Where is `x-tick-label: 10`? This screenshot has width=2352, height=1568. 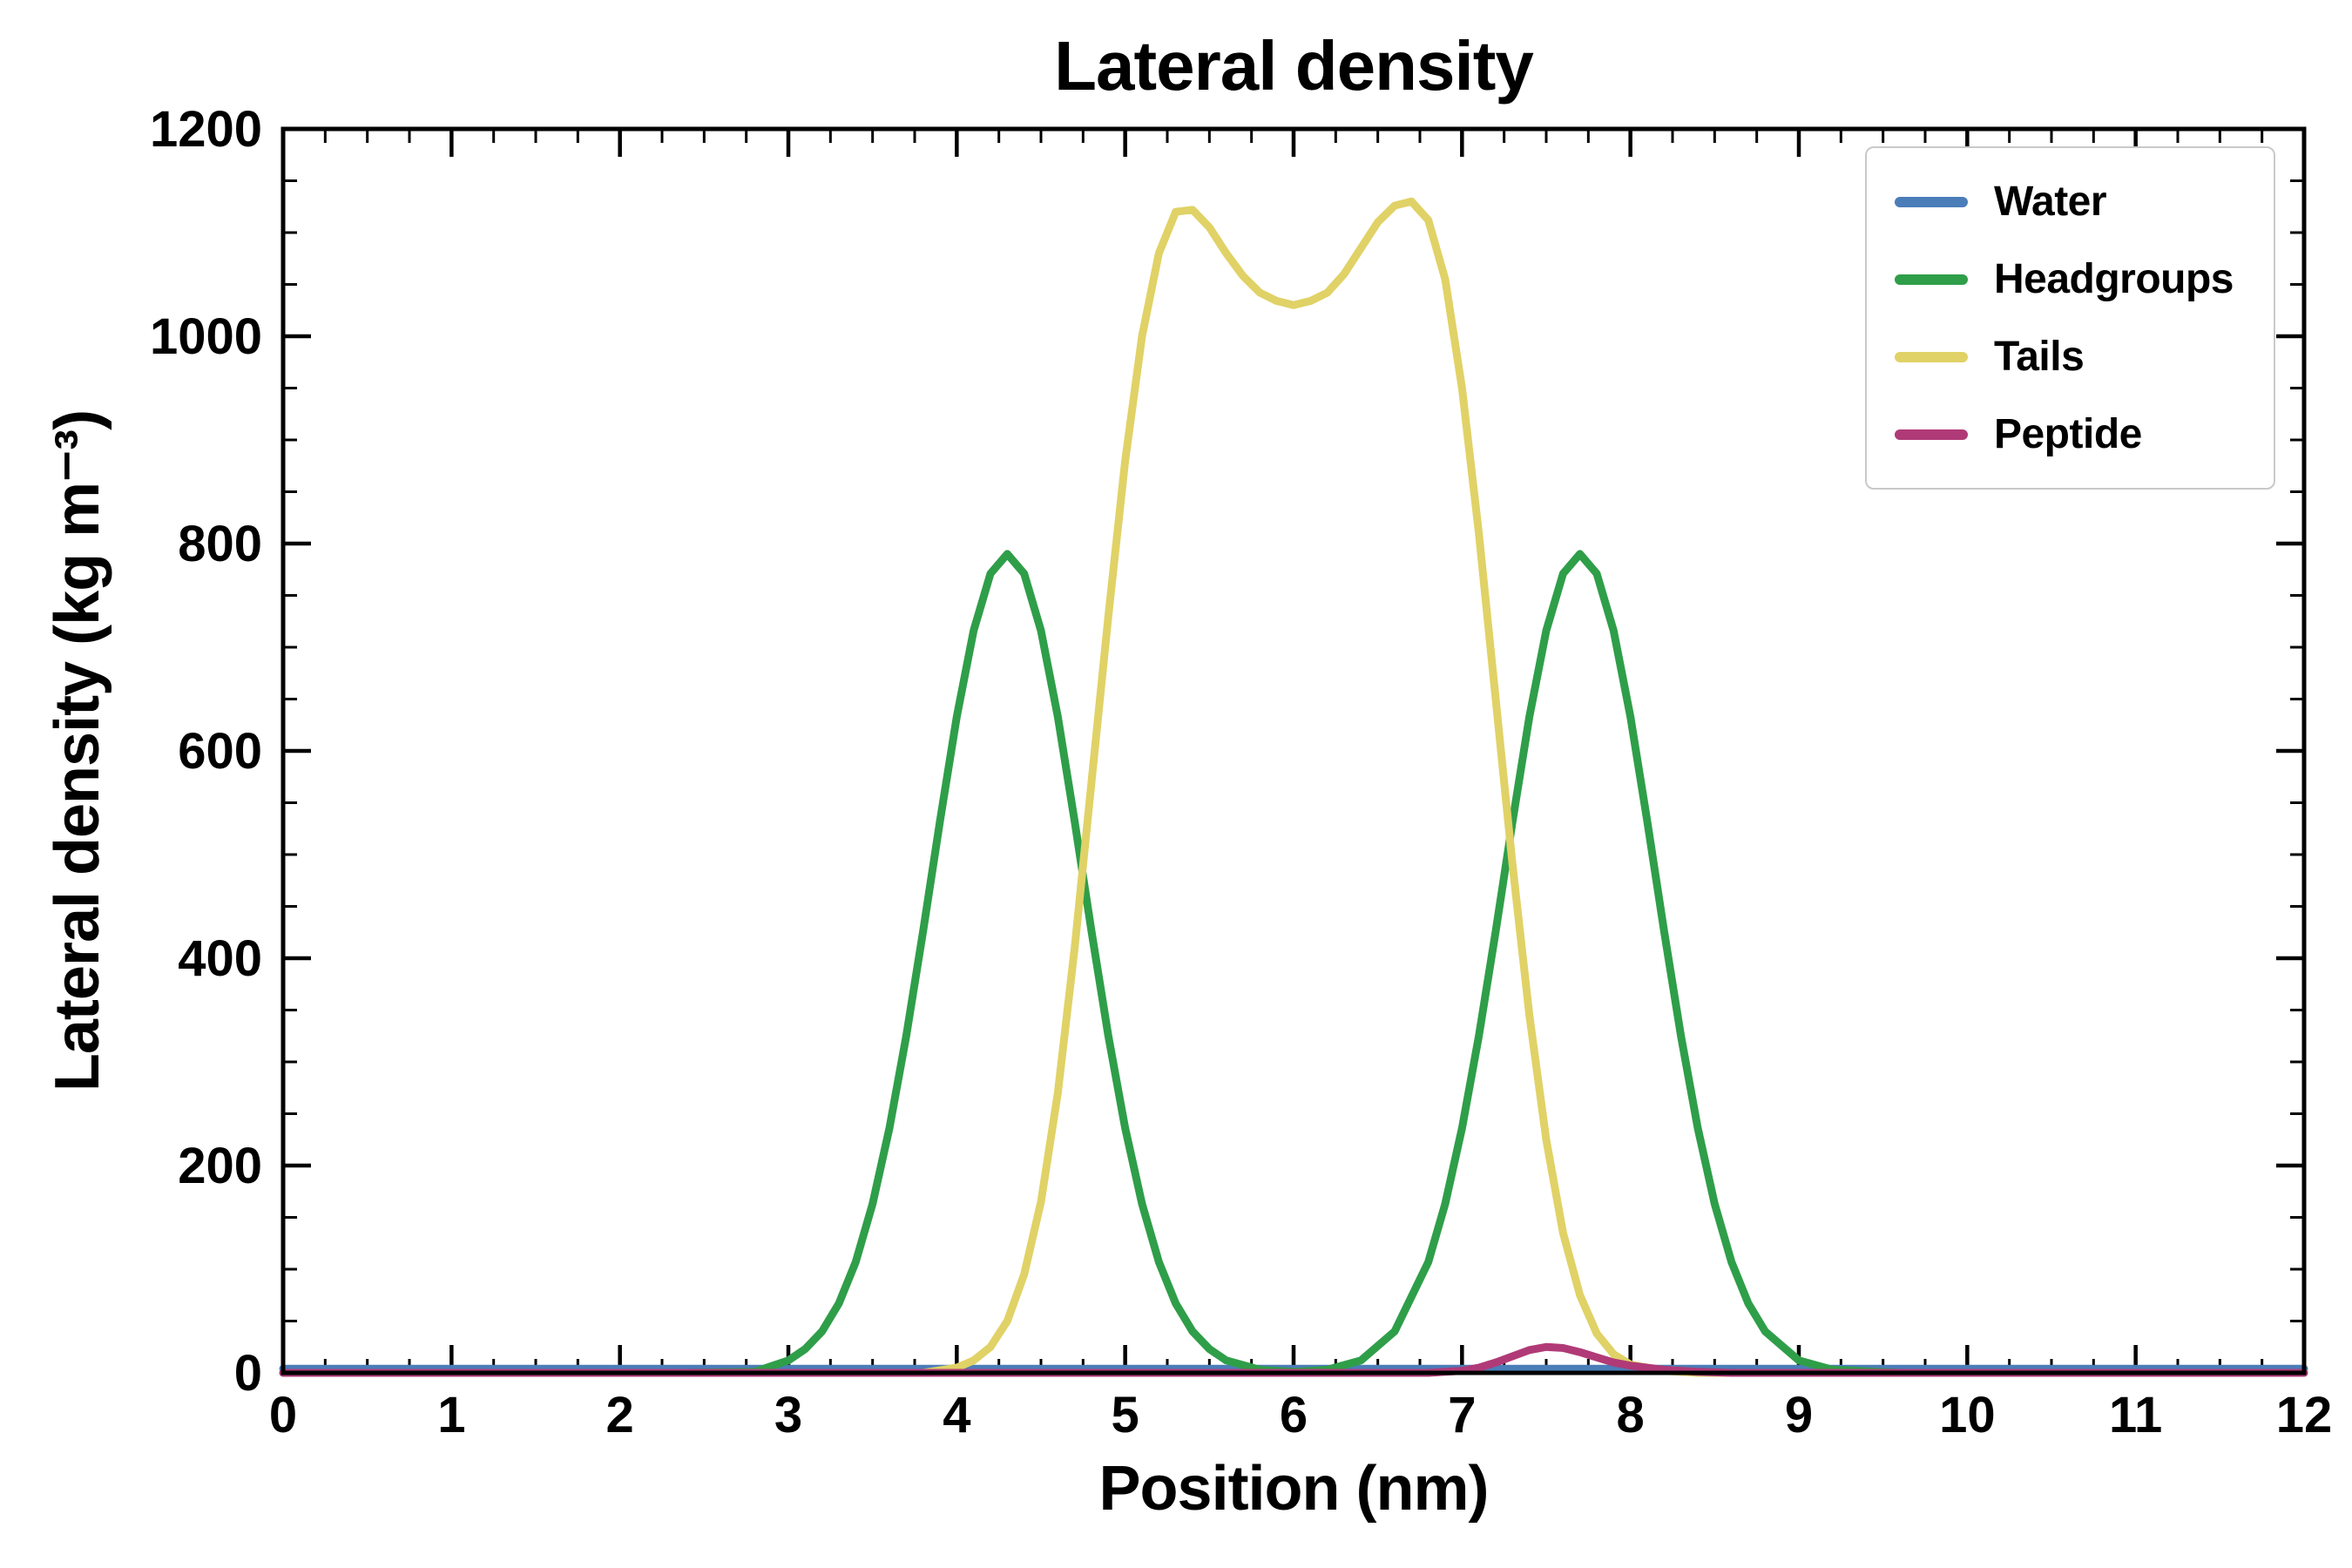
x-tick-label: 10 is located at coordinates (1968, 1415).